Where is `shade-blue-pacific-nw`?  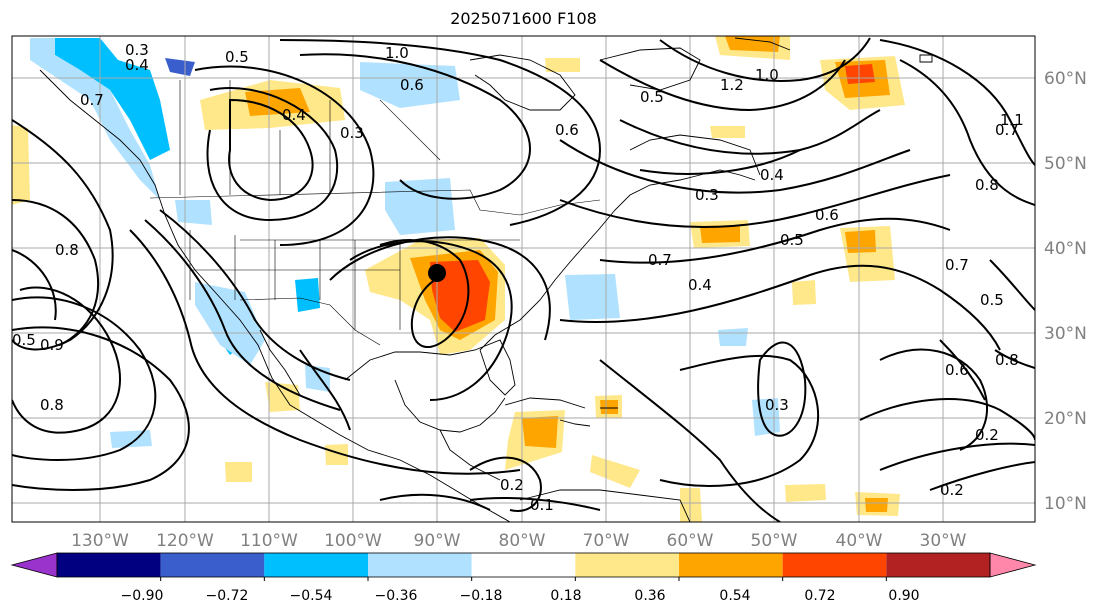
shade-blue-pacific-nw is located at coordinates (112, 99).